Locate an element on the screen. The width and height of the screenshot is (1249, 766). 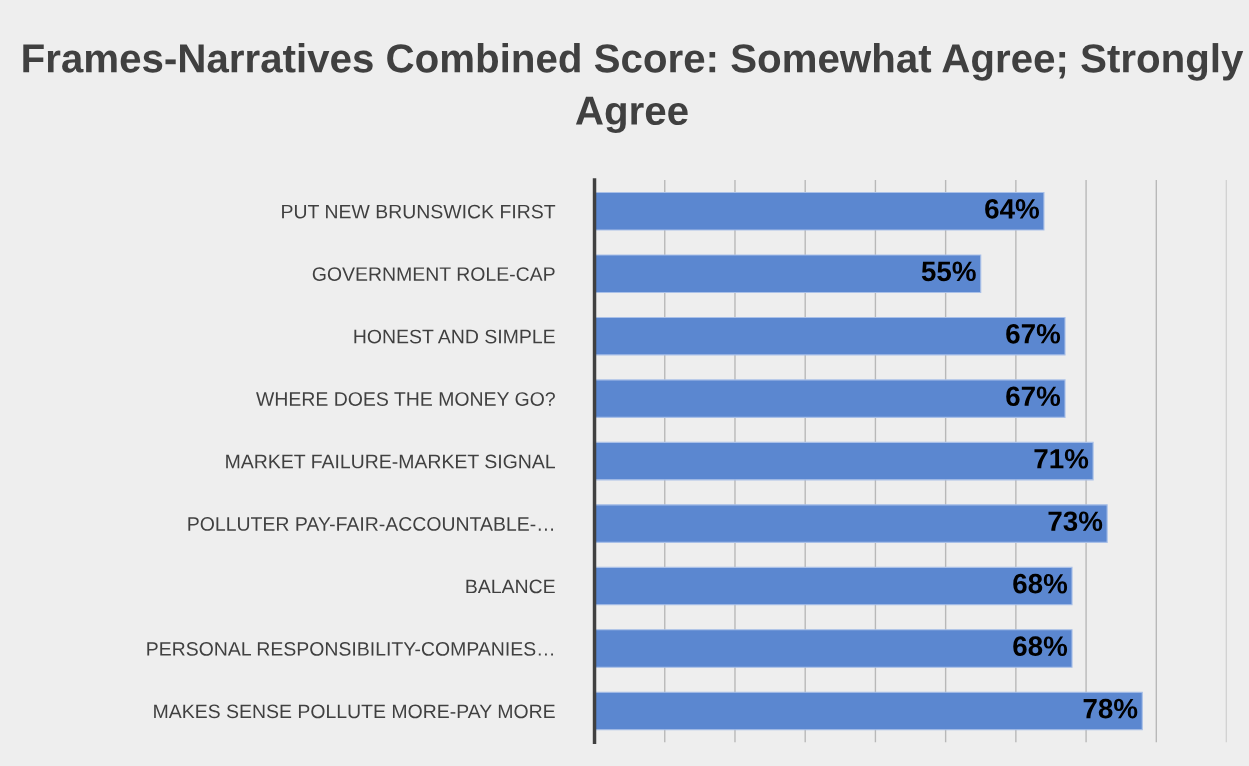
y-tick-label: WHERE DOES THE MONEY GO? is located at coordinates (405, 399).